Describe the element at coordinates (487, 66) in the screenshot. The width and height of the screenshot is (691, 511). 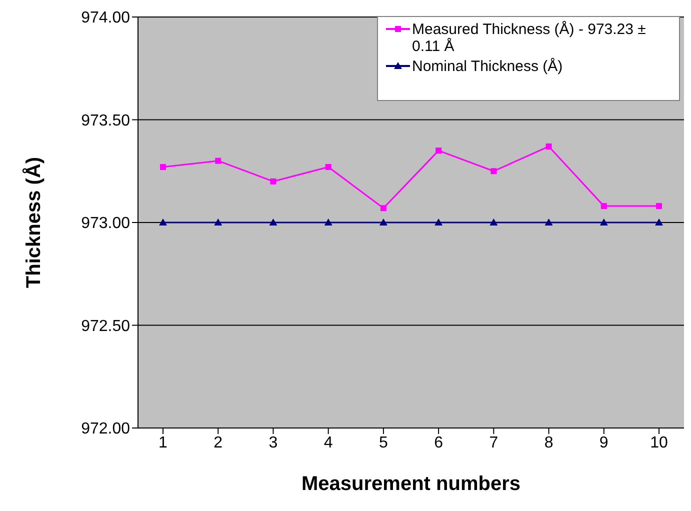
I see `legend-label: Nominal Thickness (Å)` at that location.